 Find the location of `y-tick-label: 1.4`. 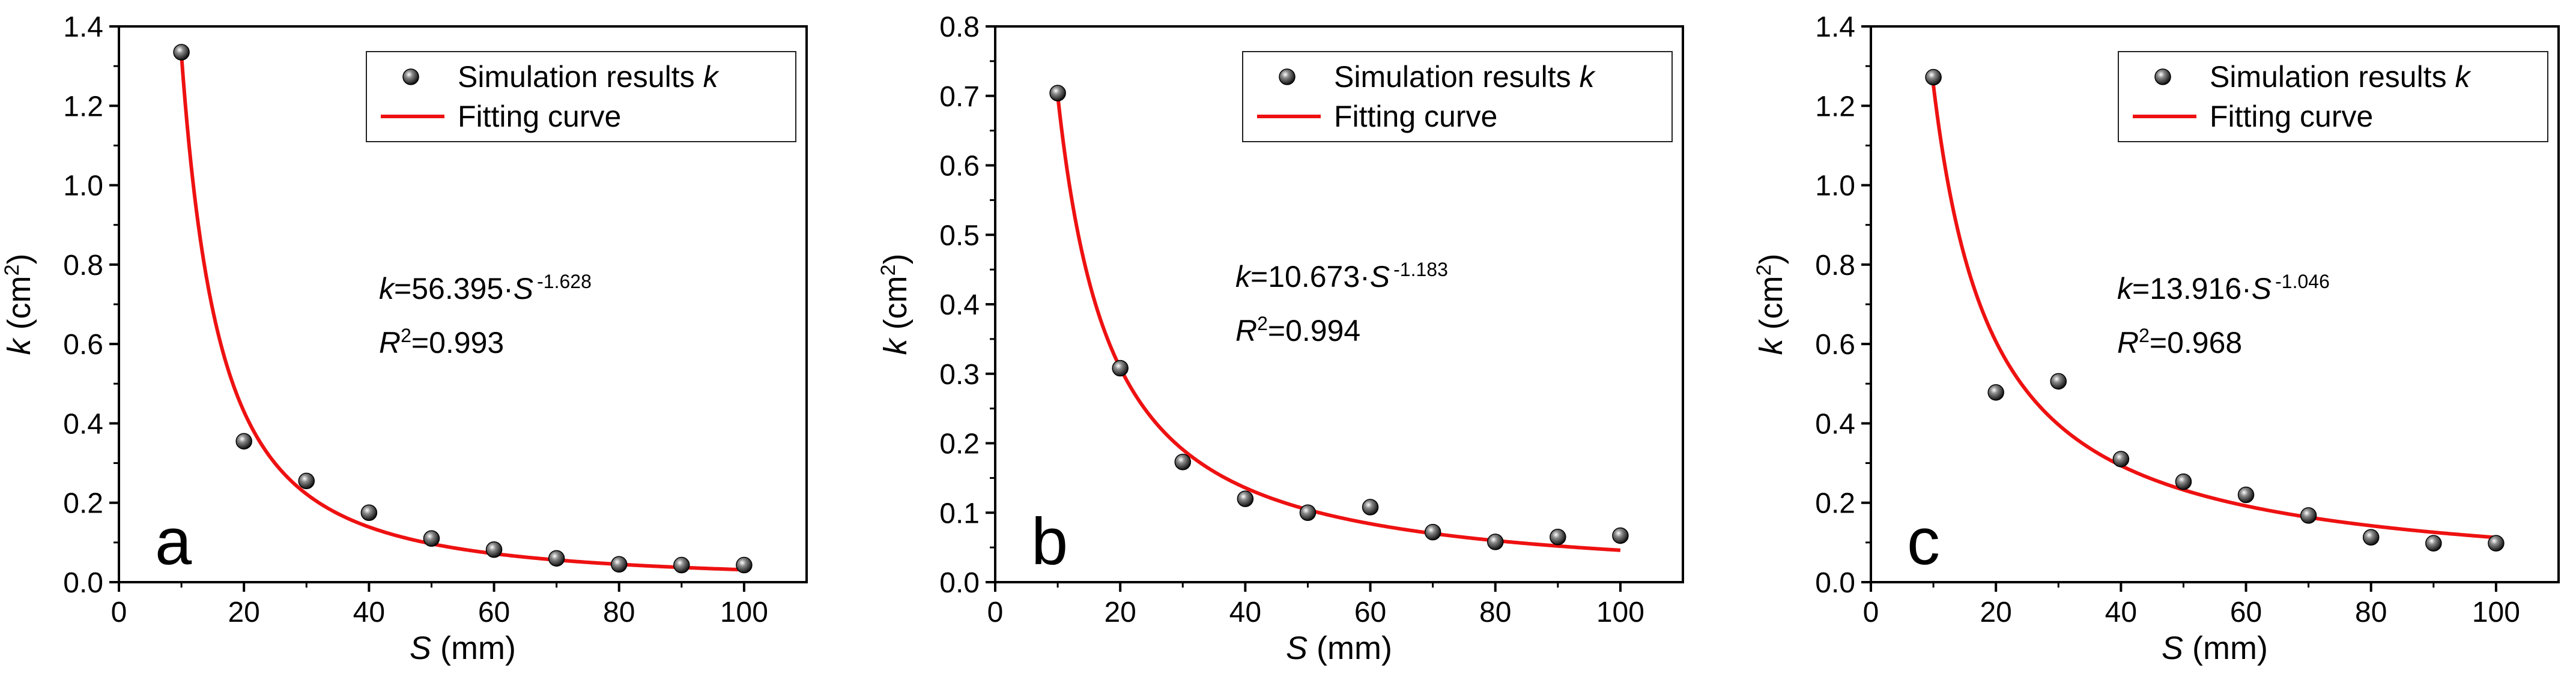

y-tick-label: 1.4 is located at coordinates (1835, 27).